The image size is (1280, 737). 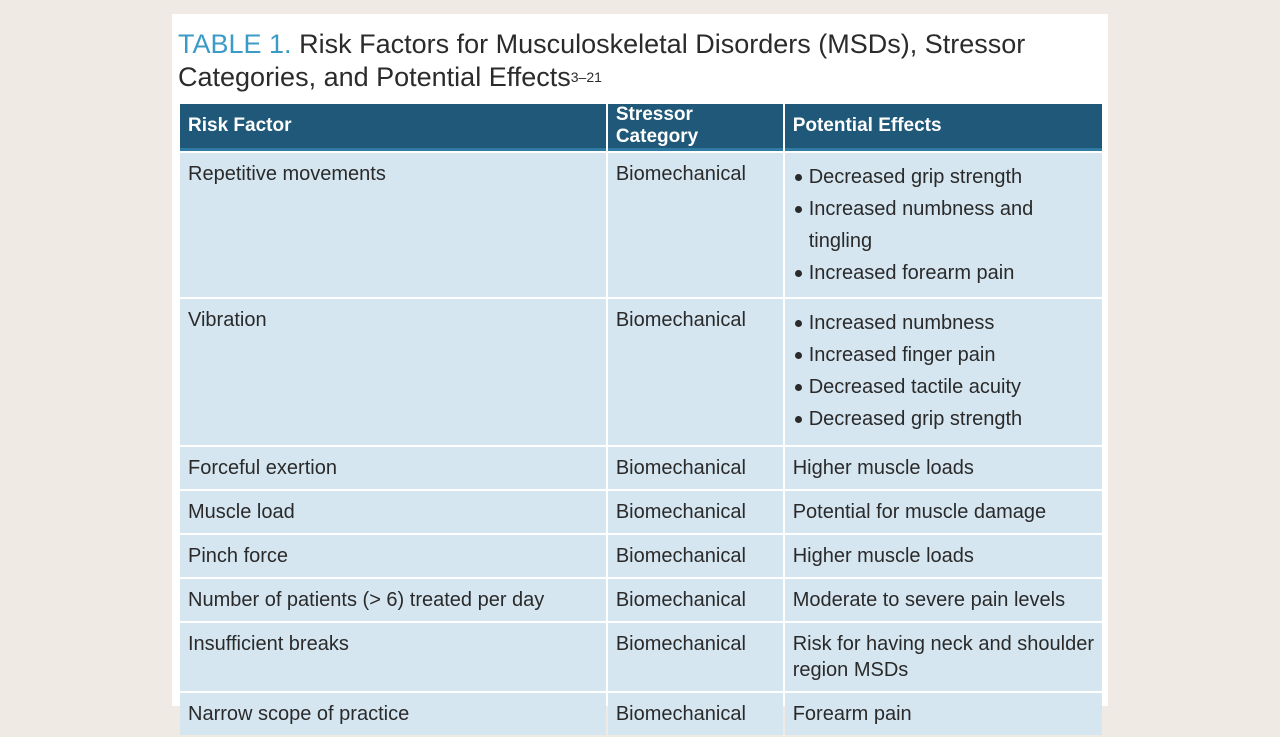 I want to click on effect-item: Increased numbness, so click(x=943, y=323).